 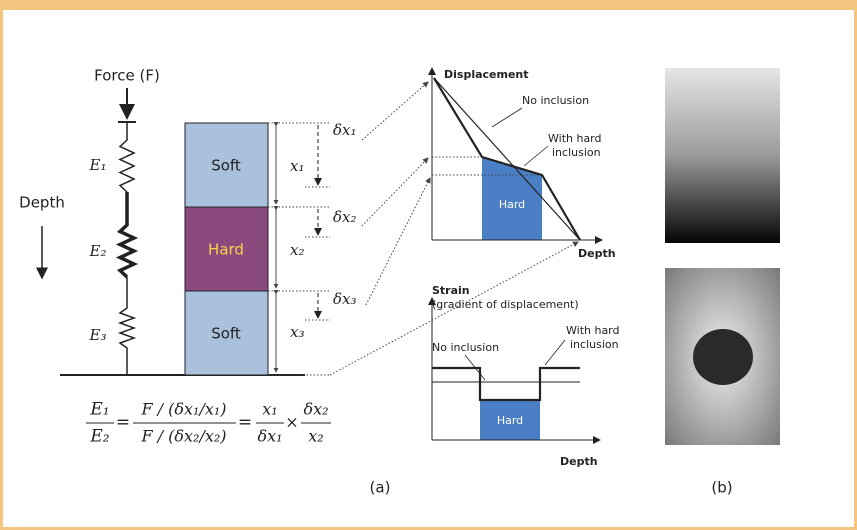 What do you see at coordinates (505, 304) in the screenshot?
I see `plot-subtitle: (gradient of displacement)` at bounding box center [505, 304].